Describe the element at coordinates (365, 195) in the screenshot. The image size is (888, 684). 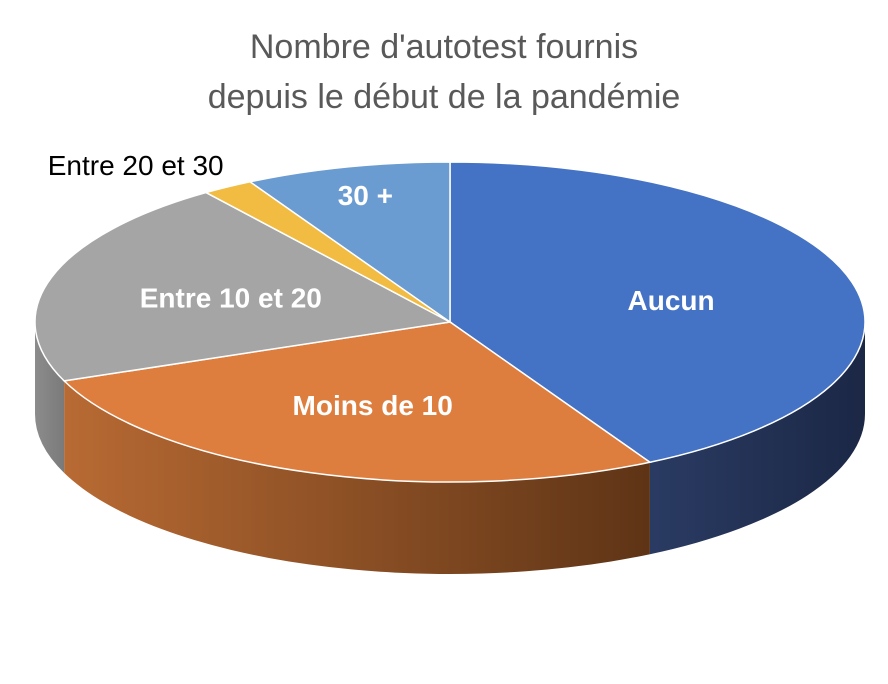
I see `slice-label-30: 30 +` at that location.